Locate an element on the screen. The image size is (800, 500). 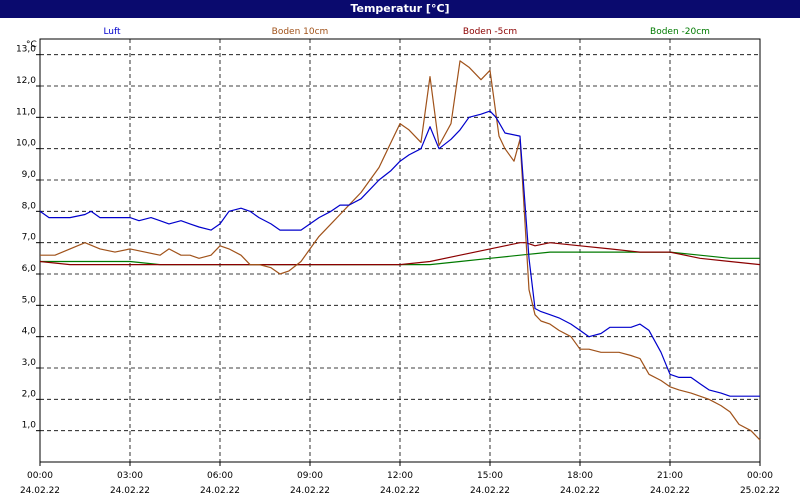
y-tick-label: 7,0 is located at coordinates (29, 238).